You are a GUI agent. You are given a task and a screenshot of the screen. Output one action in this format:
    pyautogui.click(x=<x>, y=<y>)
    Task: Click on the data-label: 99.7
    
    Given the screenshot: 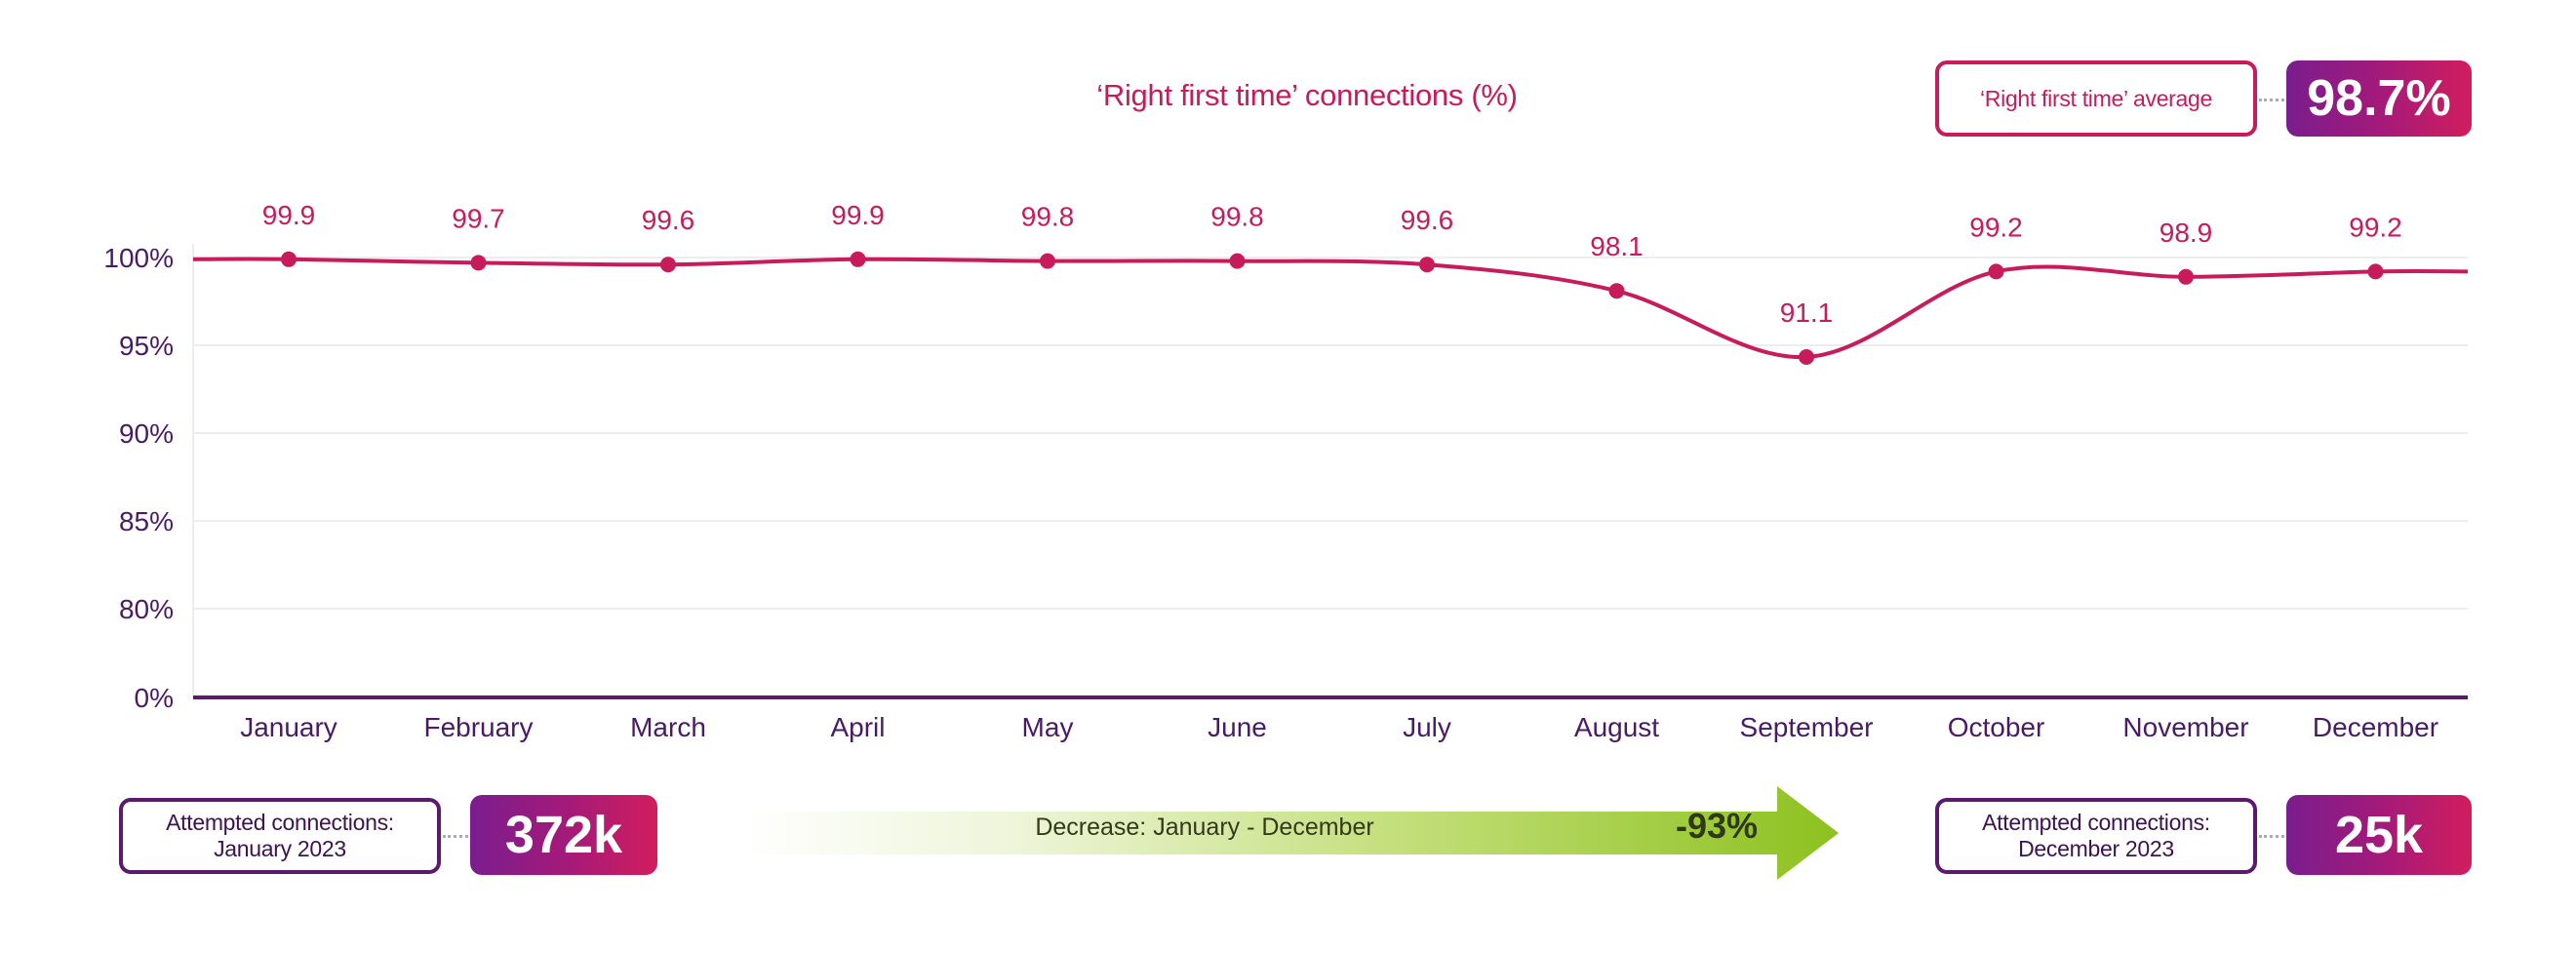 What is the action you would take?
    pyautogui.click(x=478, y=218)
    